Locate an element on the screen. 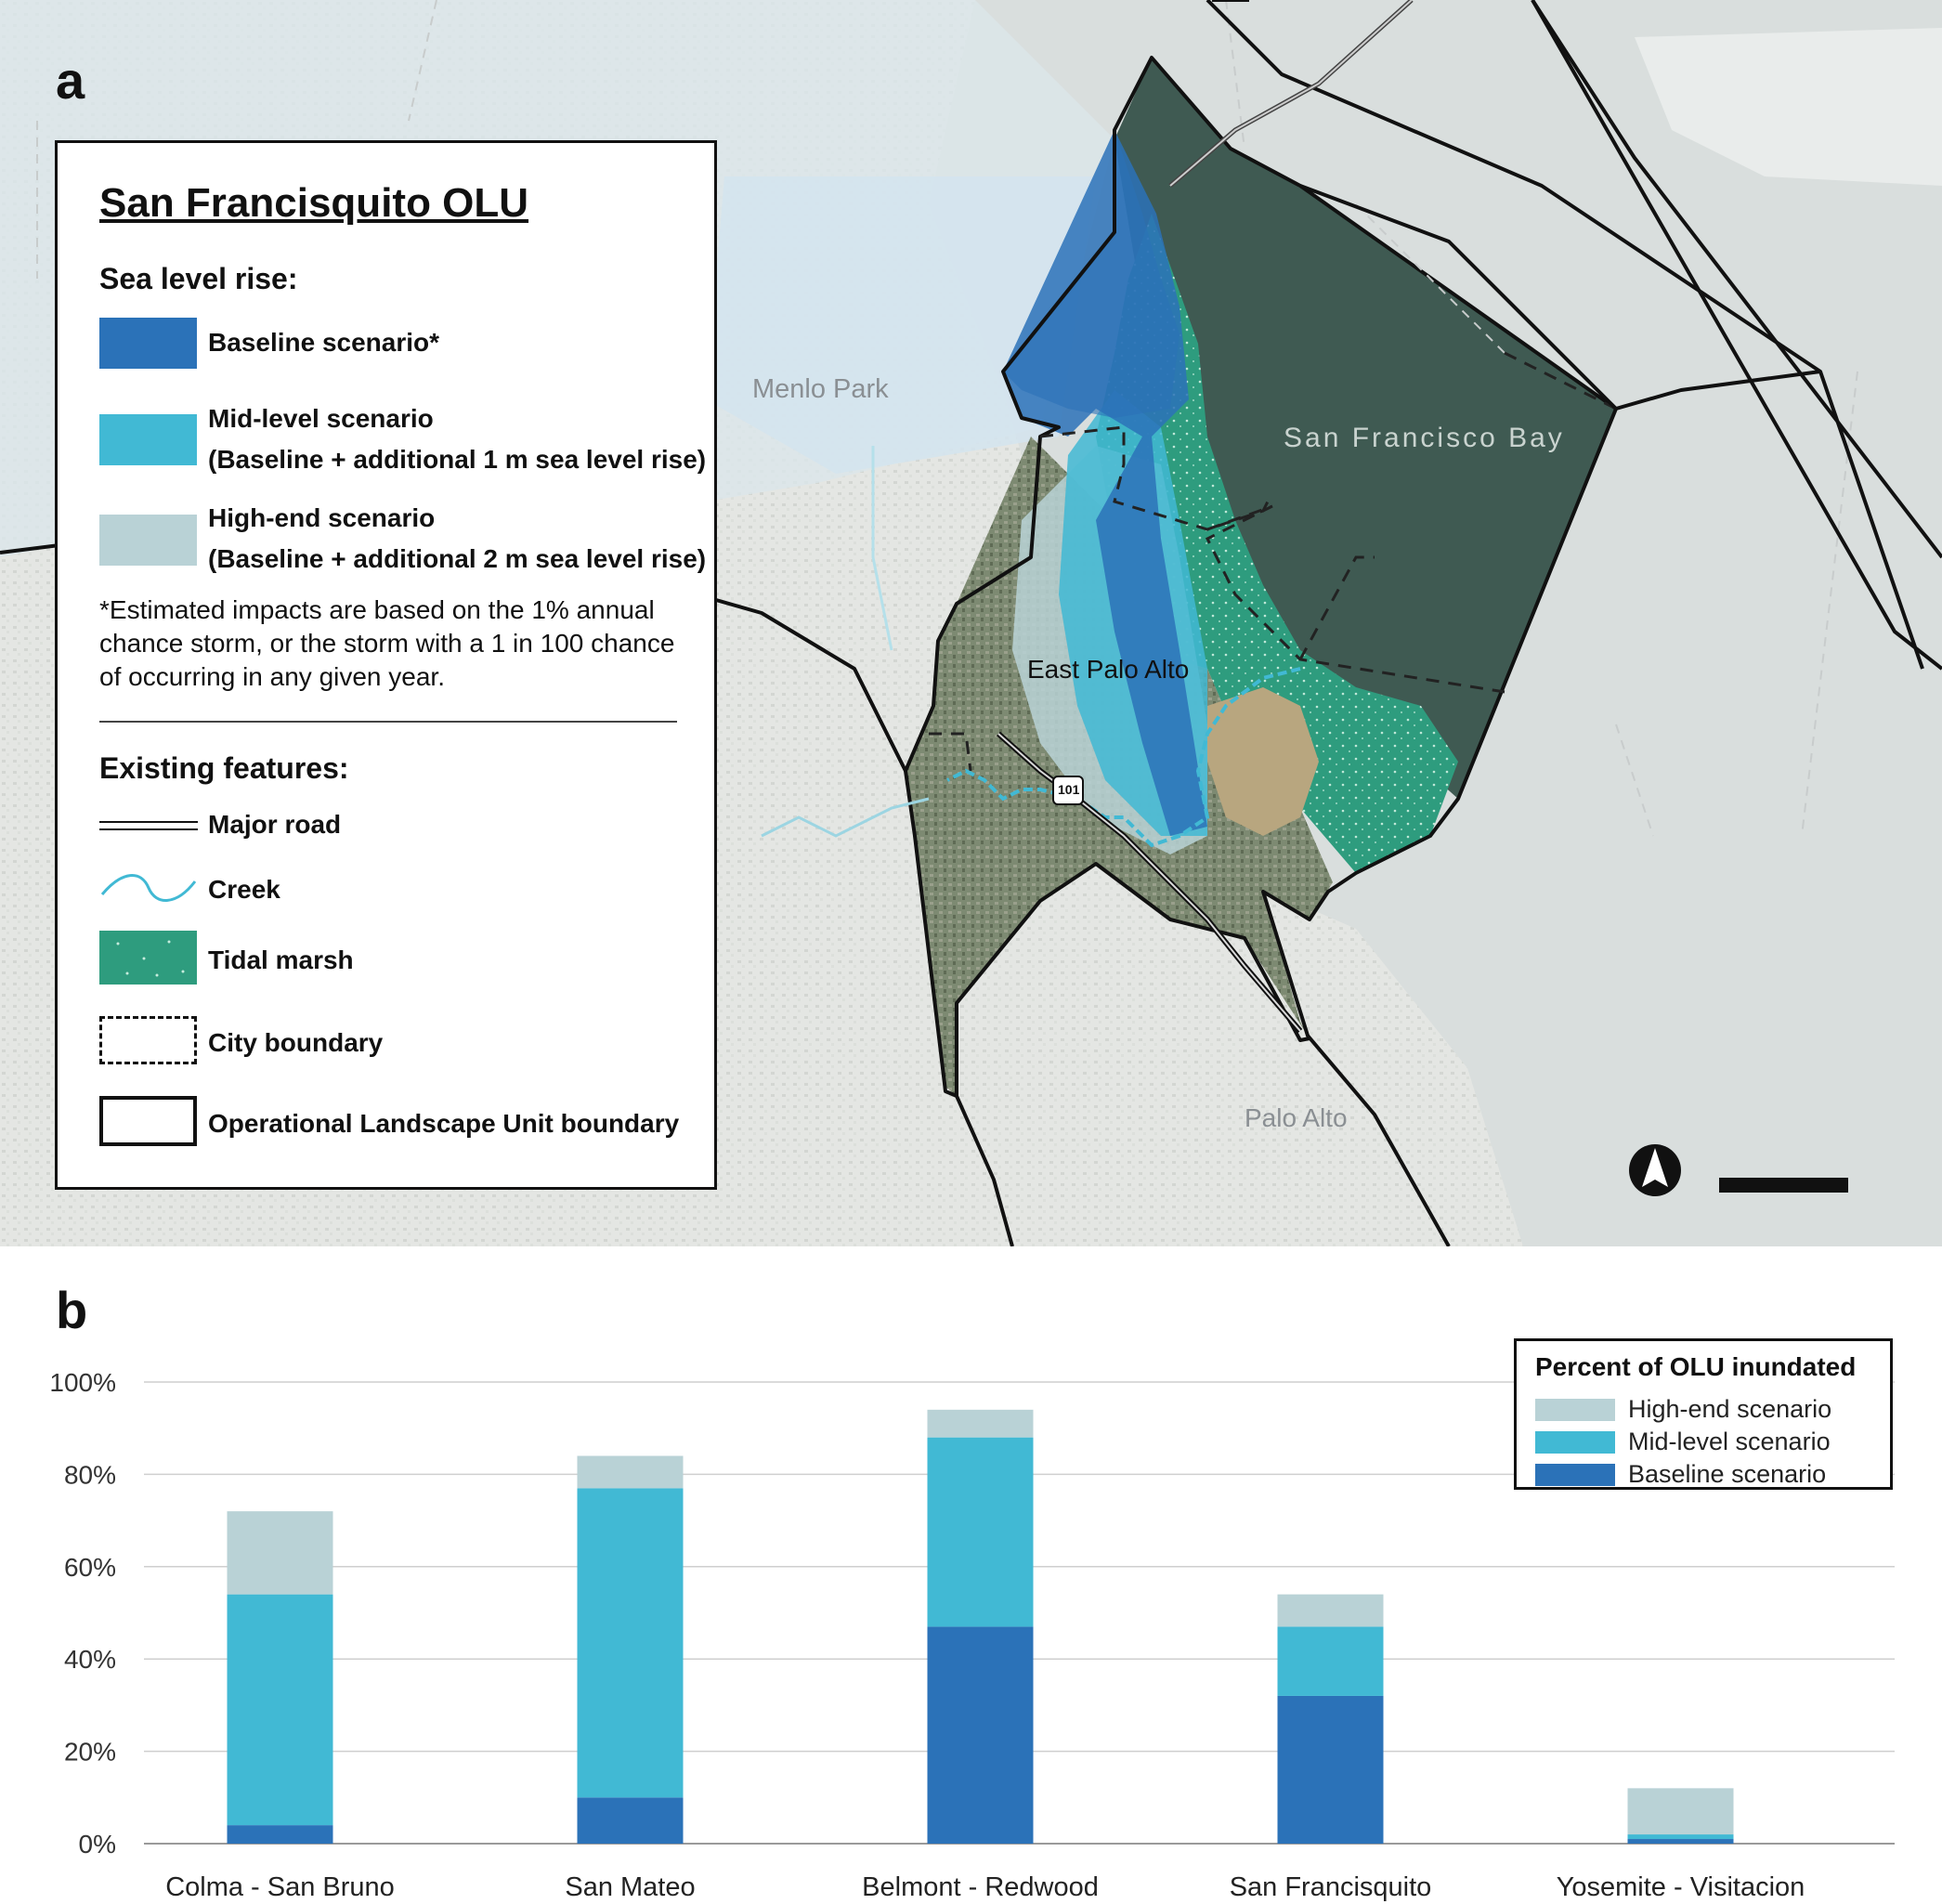  city-boundary-symbol is located at coordinates (148, 1040).